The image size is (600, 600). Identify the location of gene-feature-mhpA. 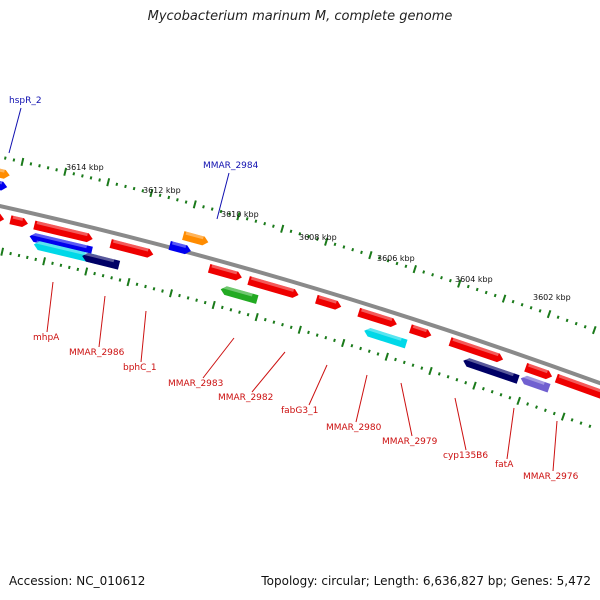
(61, 244).